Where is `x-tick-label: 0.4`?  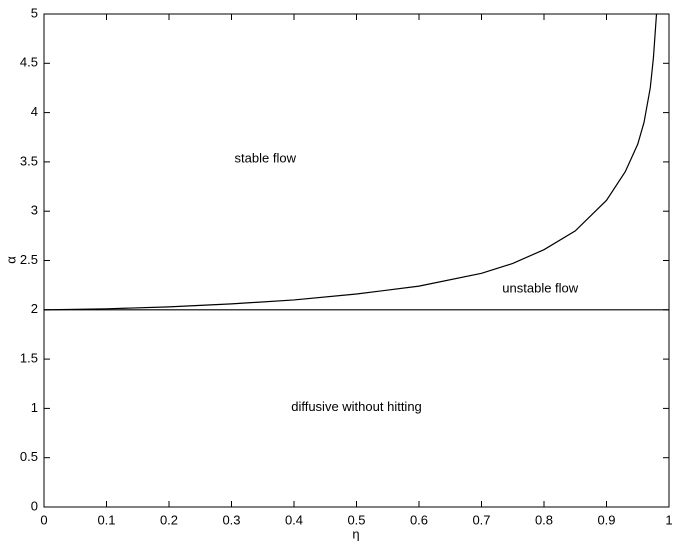
x-tick-label: 0.4 is located at coordinates (294, 519).